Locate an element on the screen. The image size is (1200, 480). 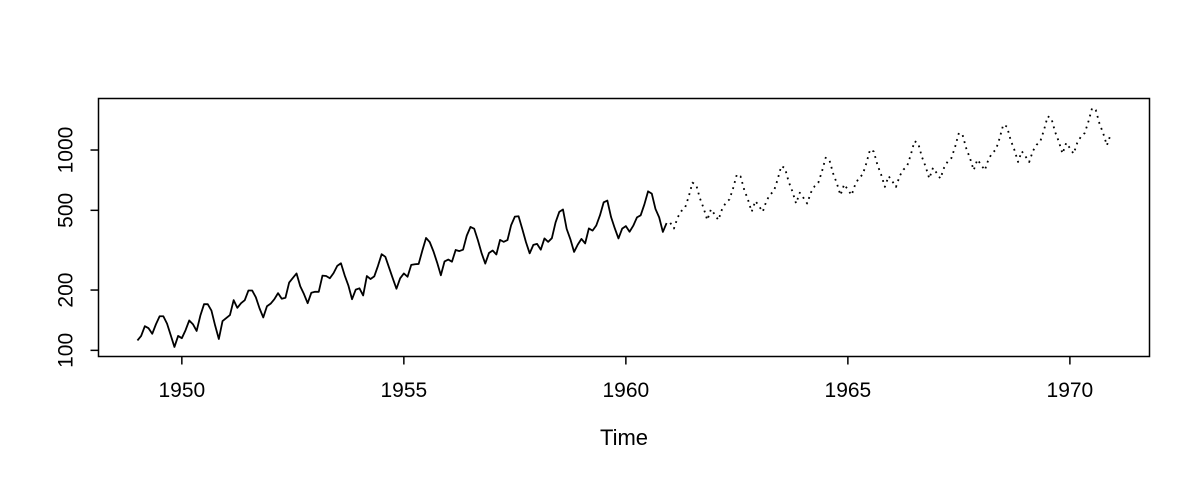
x-axis-tick-label: 1965 is located at coordinates (848, 390).